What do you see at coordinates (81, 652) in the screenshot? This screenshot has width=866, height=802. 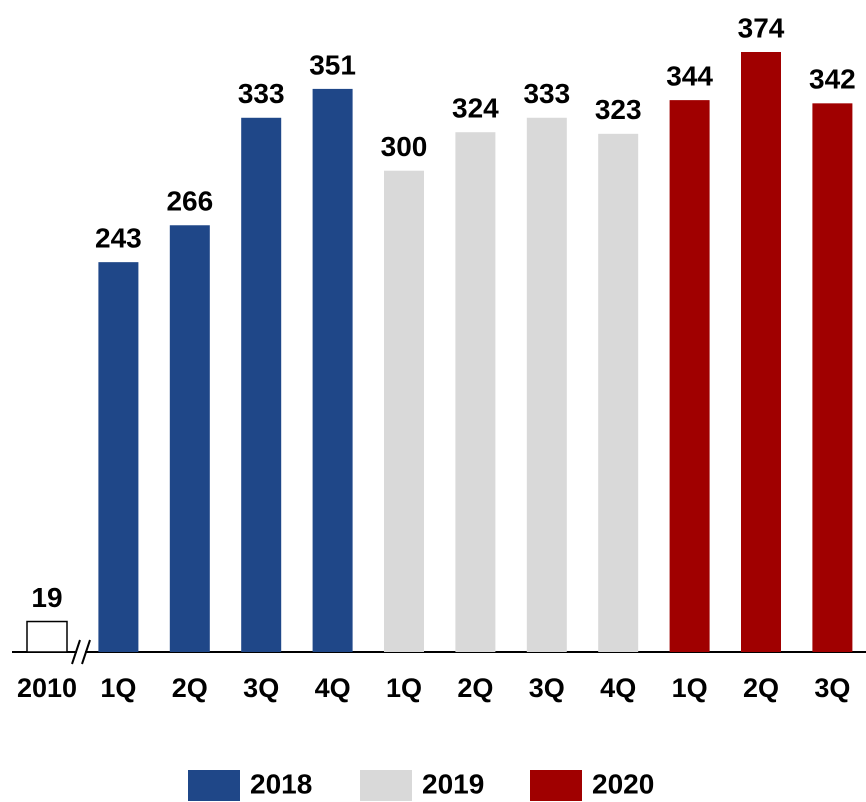 I see `axis-break-gap` at bounding box center [81, 652].